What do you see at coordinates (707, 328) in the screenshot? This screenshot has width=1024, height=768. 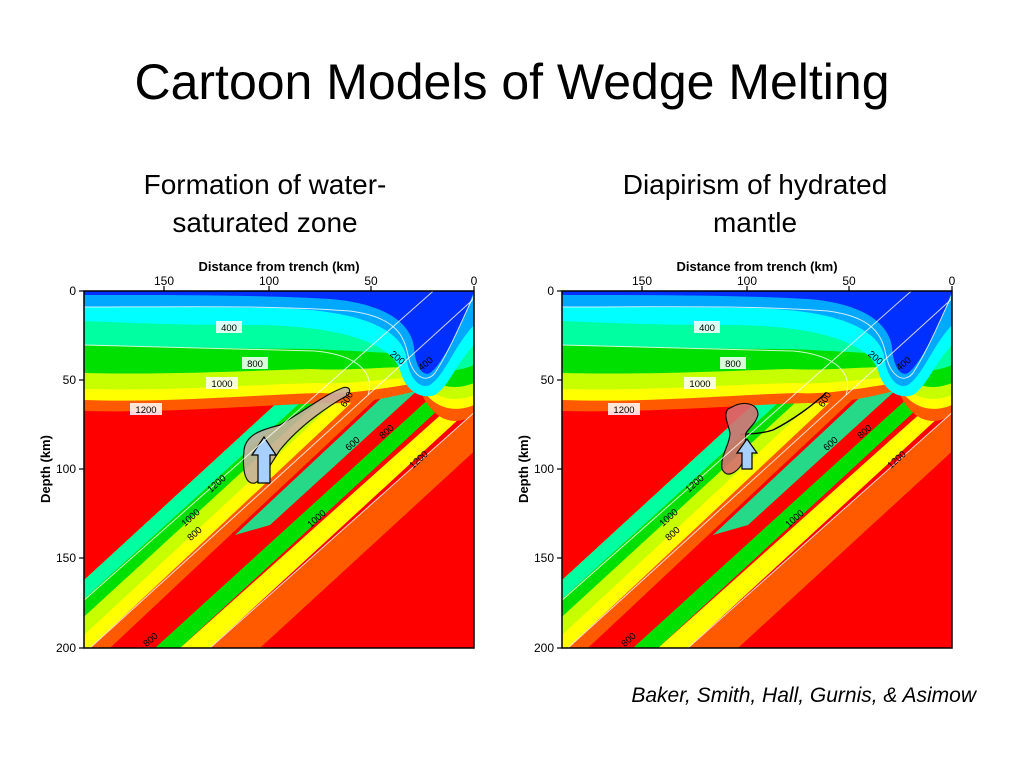 I see `right-contour-label: 400` at bounding box center [707, 328].